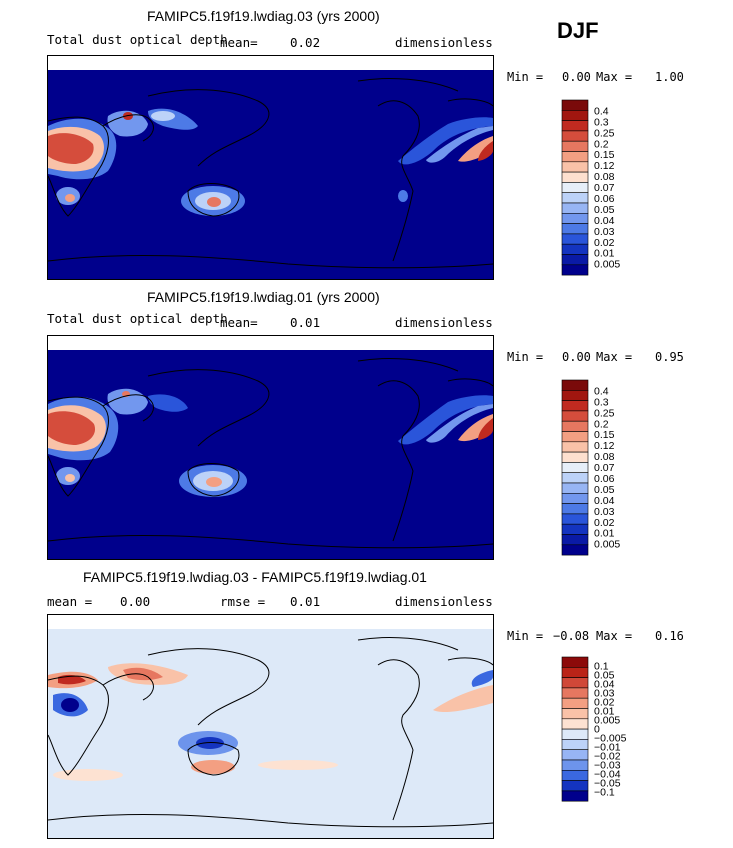  What do you see at coordinates (70, 198) in the screenshot?
I see `panel1-dust-kalahari-core` at bounding box center [70, 198].